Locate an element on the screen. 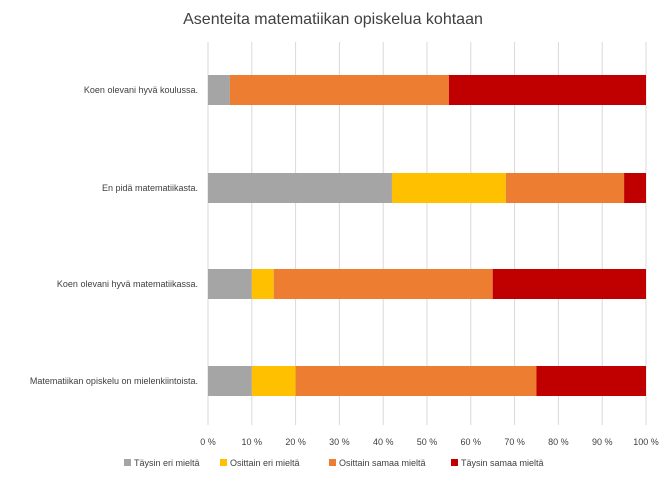  x-tick-label: 0 % is located at coordinates (208, 442).